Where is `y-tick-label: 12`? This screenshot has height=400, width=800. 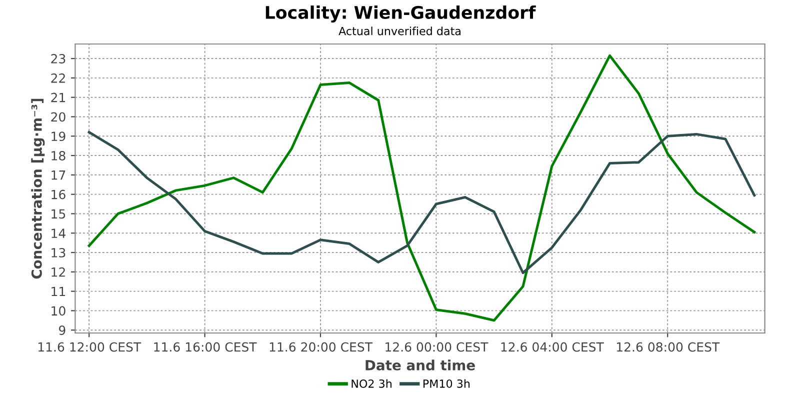
y-tick-label: 12 is located at coordinates (58, 272).